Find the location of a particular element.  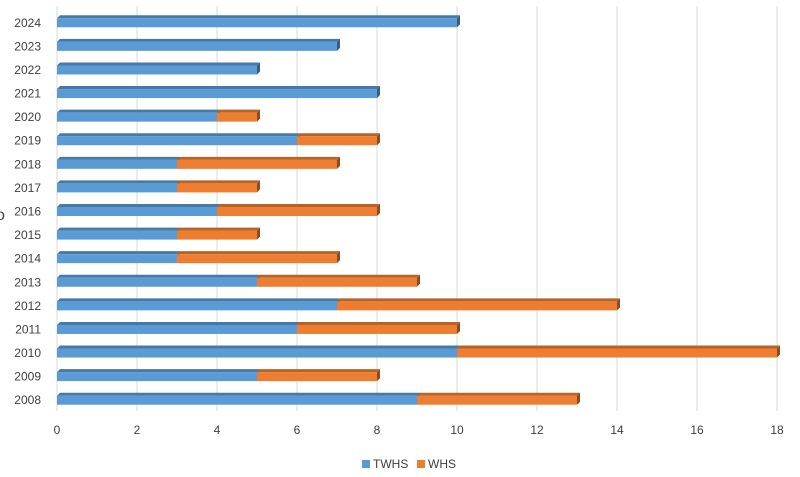

bar-twhs-2010 is located at coordinates (258, 351).